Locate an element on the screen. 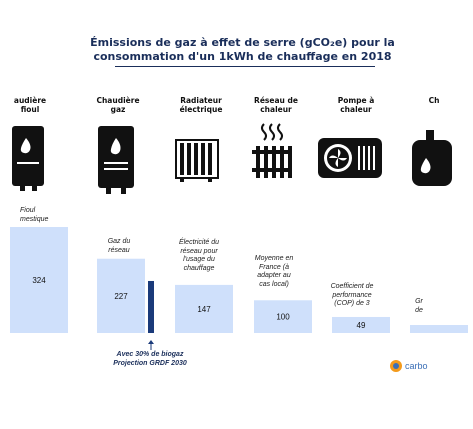  bar-heat-network is located at coordinates (283, 316).